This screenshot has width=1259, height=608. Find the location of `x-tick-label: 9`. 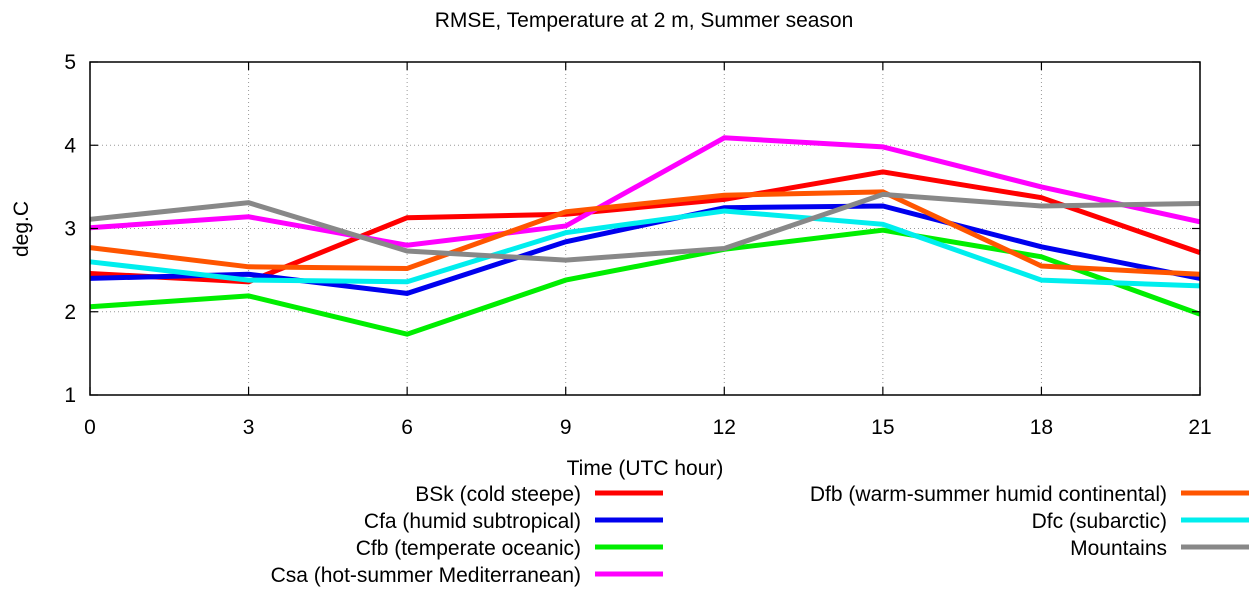

x-tick-label: 9 is located at coordinates (566, 427).